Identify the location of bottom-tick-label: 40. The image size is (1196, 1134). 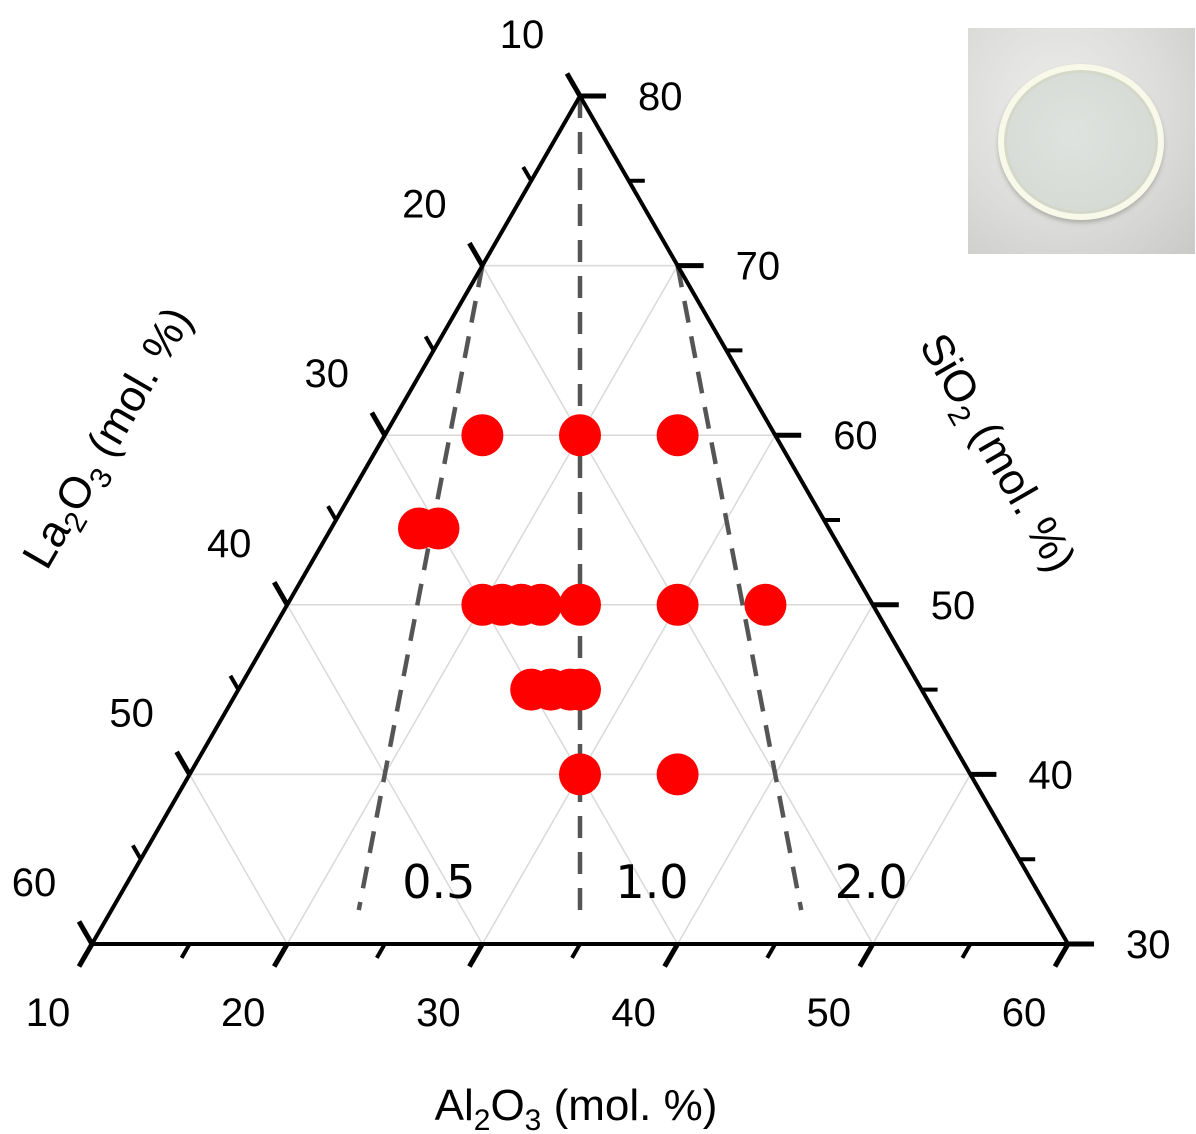
(633, 1013).